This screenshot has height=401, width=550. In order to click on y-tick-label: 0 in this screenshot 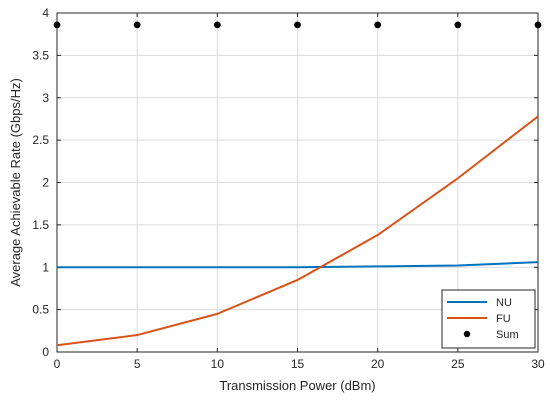, I will do `click(45, 352)`.